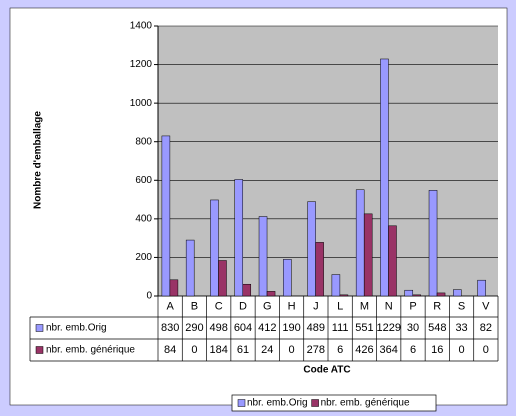 The image size is (516, 416). Describe the element at coordinates (437, 328) in the screenshot. I see `table-value: 548` at that location.